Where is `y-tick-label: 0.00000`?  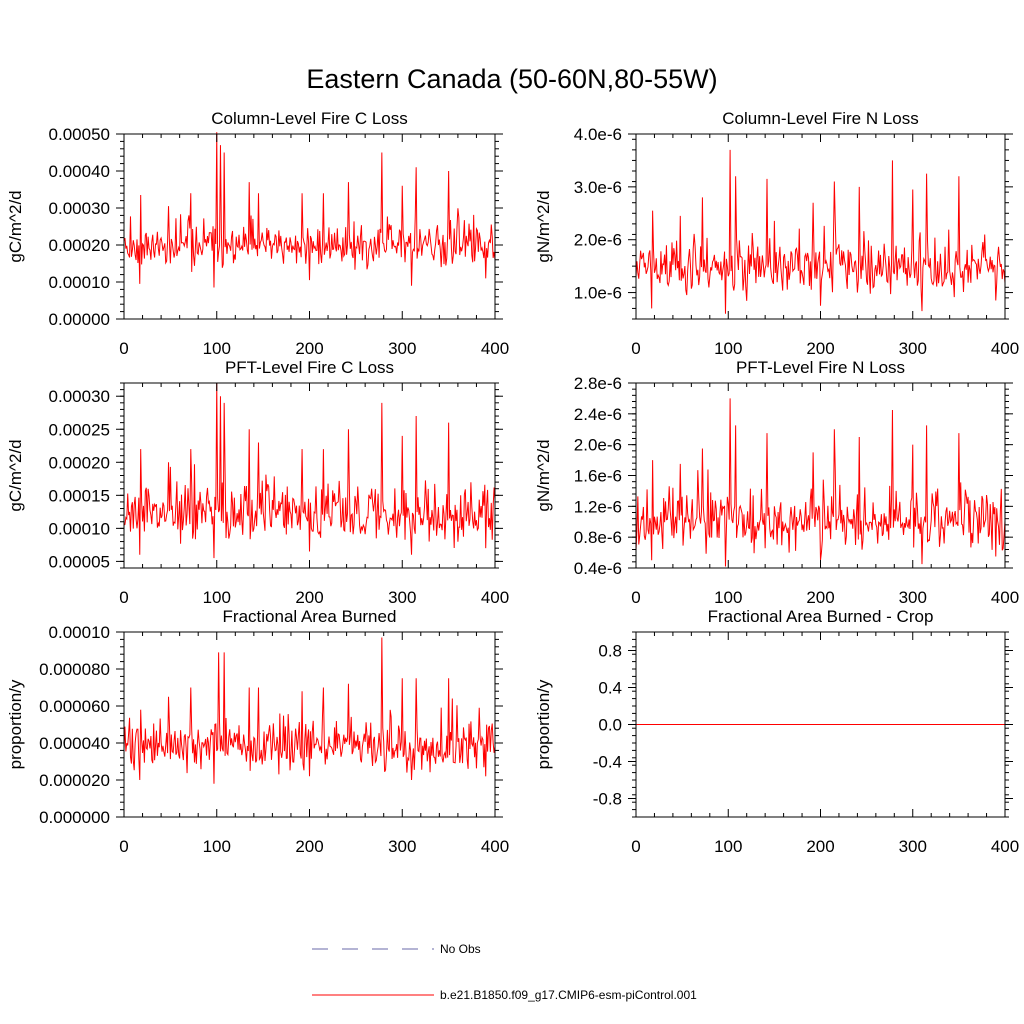 y-tick-label: 0.00000 is located at coordinates (79, 319).